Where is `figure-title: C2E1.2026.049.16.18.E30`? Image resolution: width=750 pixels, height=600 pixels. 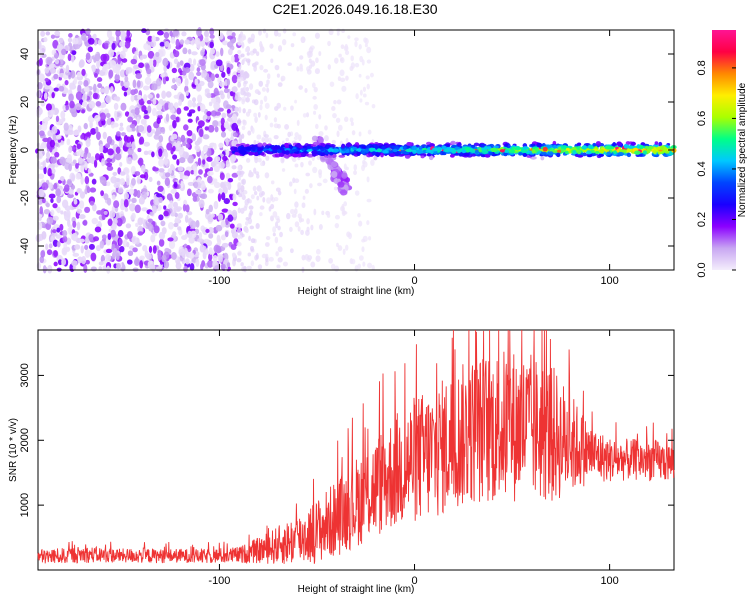 figure-title: C2E1.2026.049.16.18.E30 is located at coordinates (354, 9).